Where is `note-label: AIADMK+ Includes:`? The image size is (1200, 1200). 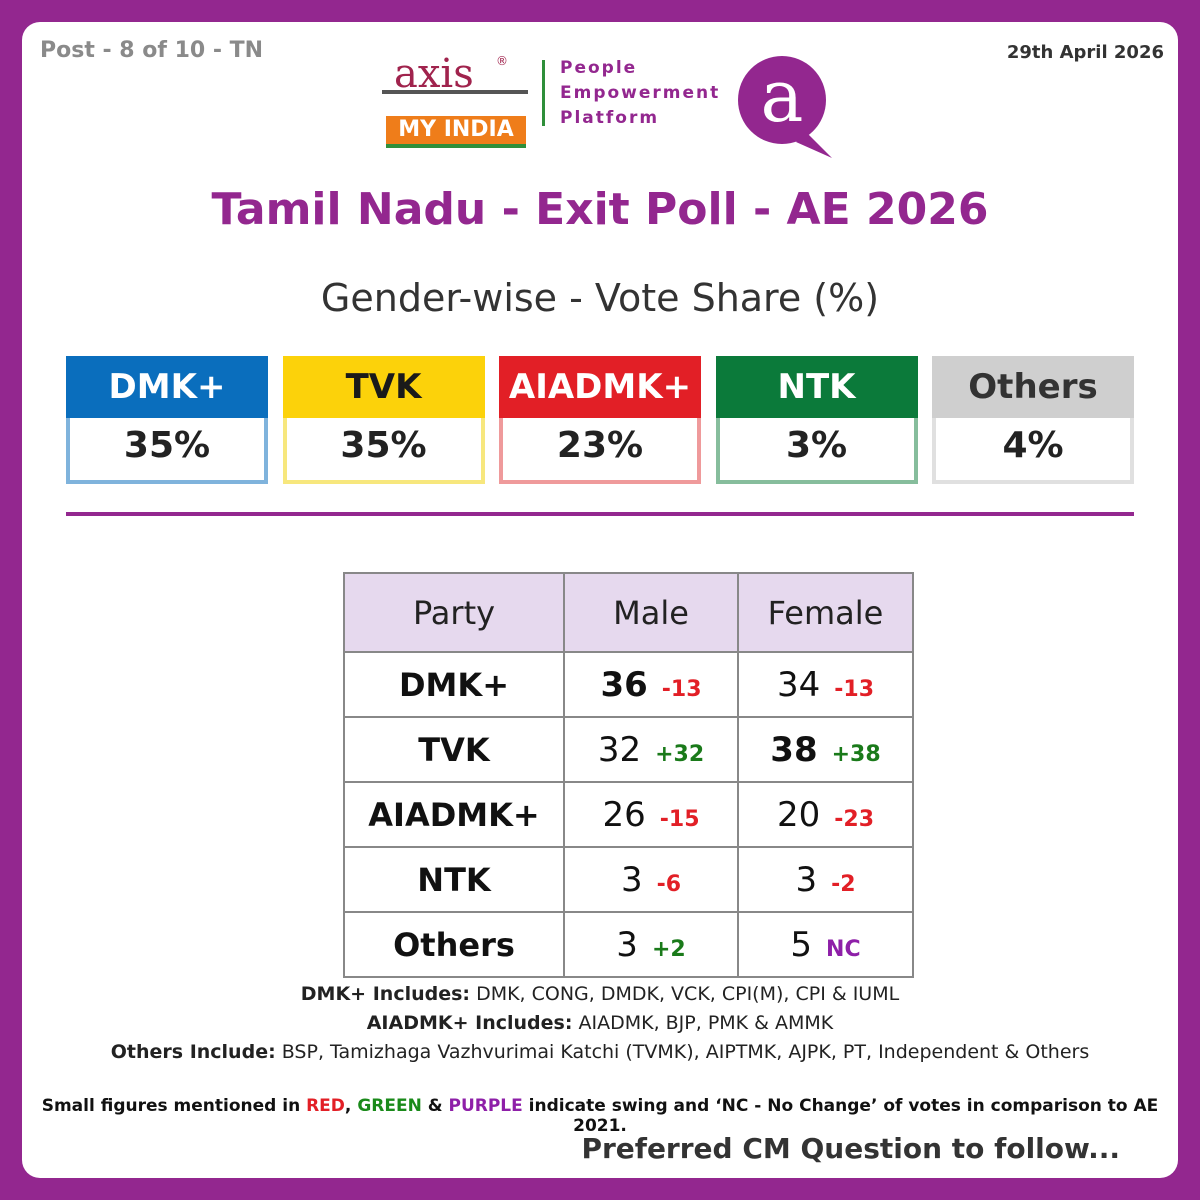 note-label: AIADMK+ Includes: is located at coordinates (469, 1023).